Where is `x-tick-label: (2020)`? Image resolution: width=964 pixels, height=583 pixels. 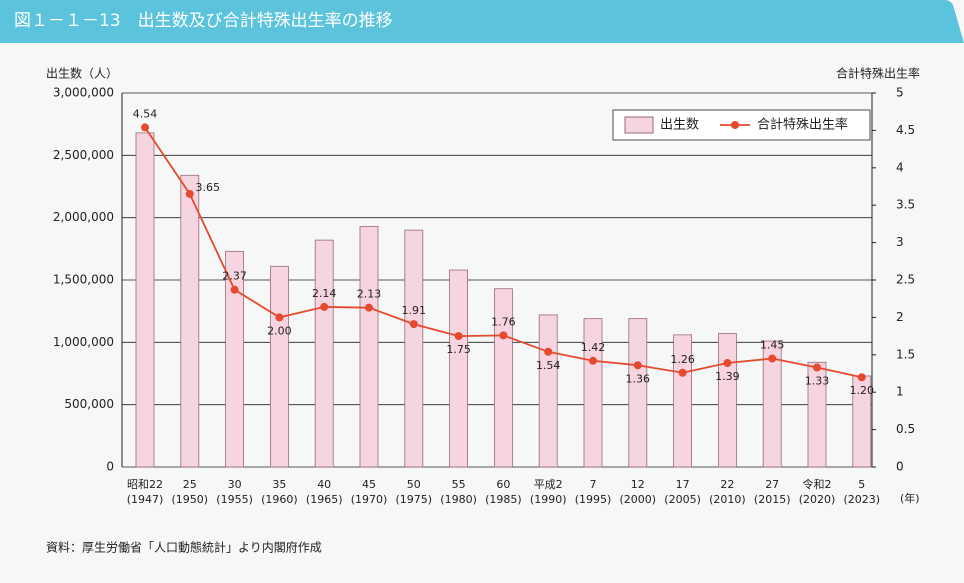 x-tick-label: (2020) is located at coordinates (817, 499).